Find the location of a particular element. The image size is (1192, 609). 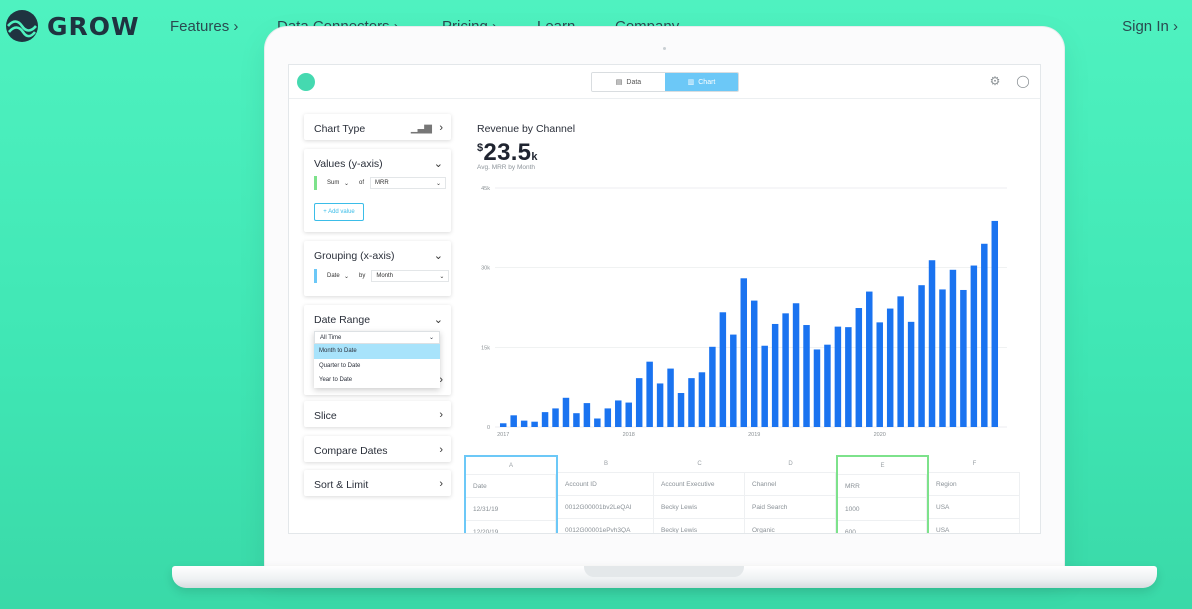

chart-view-button: ▥ Chart is located at coordinates (701, 82).